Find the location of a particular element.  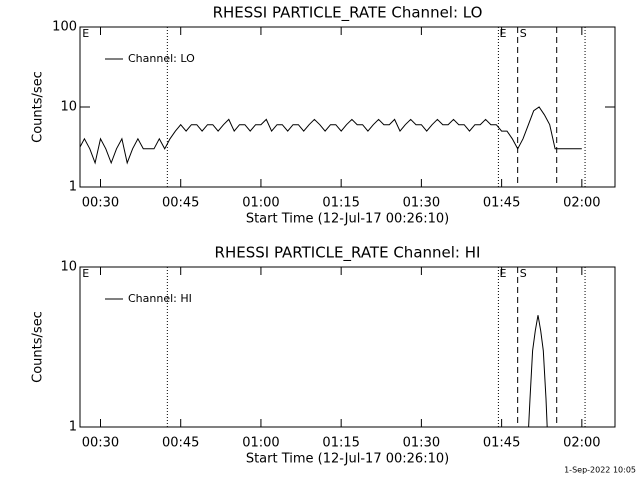

legend-label: Channel: LO is located at coordinates (161, 58).